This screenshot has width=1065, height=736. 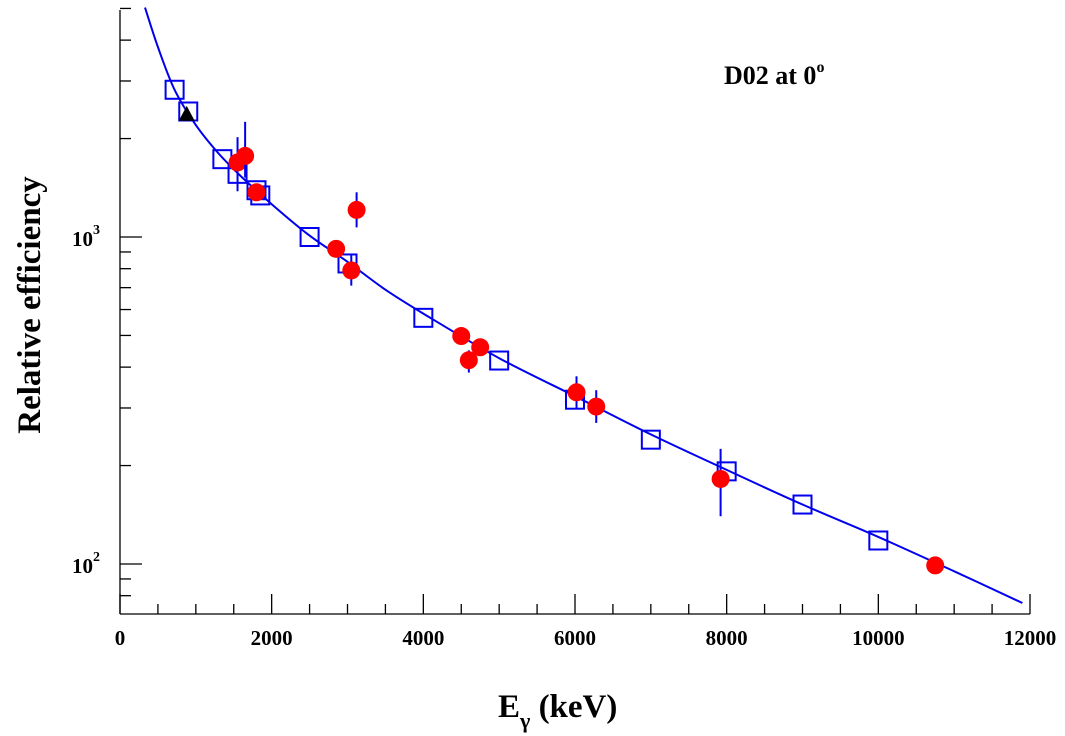 What do you see at coordinates (107, 302) in the screenshot?
I see `y-ticks: 10² 10³` at bounding box center [107, 302].